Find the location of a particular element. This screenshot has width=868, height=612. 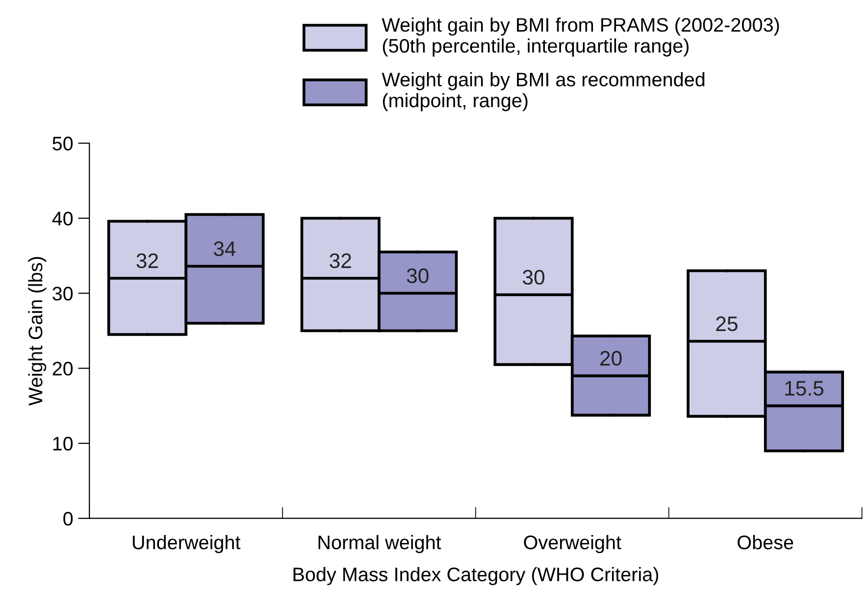

y-tick-label: 30 is located at coordinates (62, 293).